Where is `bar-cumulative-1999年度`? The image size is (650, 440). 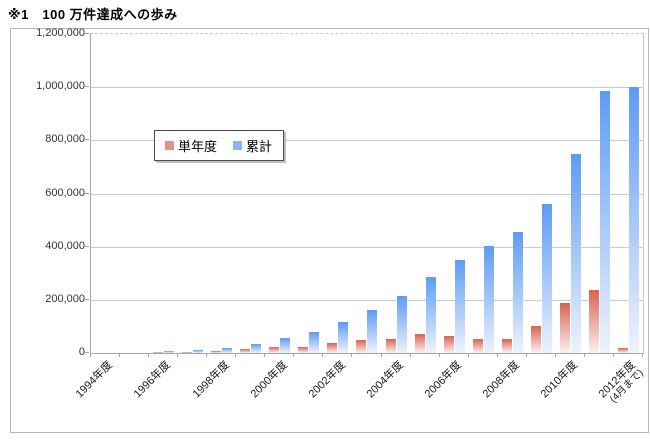
bar-cumulative-1999年度 is located at coordinates (256, 348).